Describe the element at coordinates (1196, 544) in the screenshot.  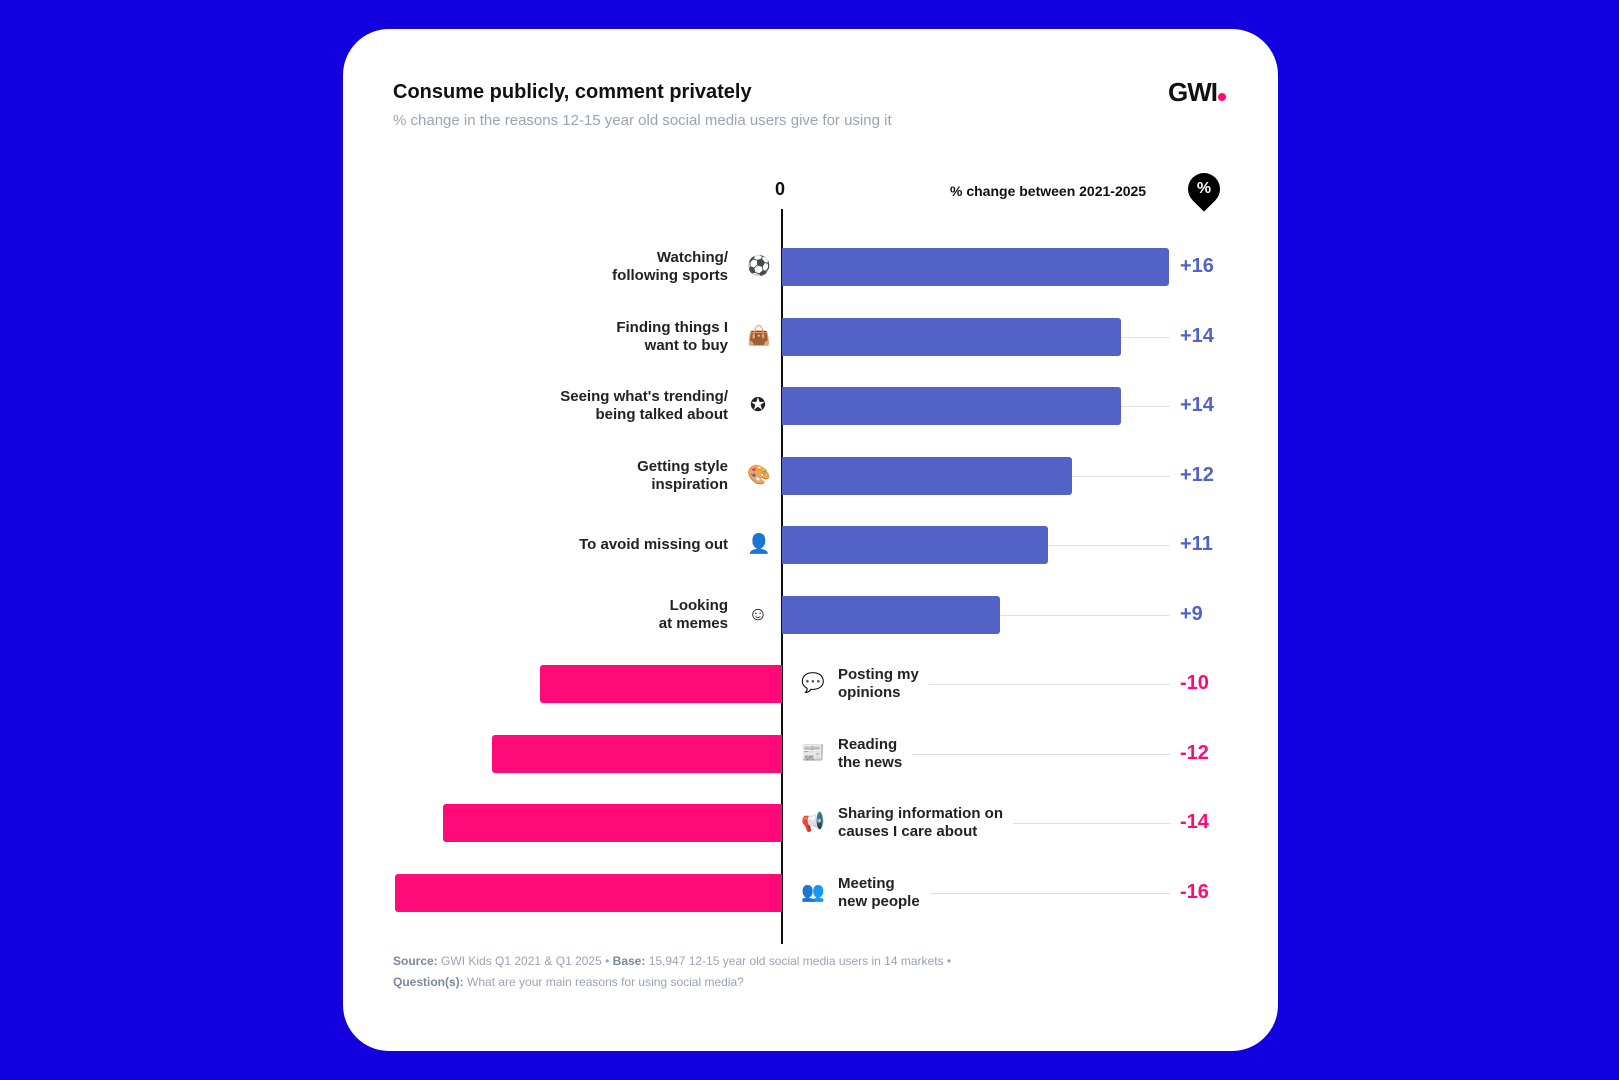
I see `value-label: +11` at that location.